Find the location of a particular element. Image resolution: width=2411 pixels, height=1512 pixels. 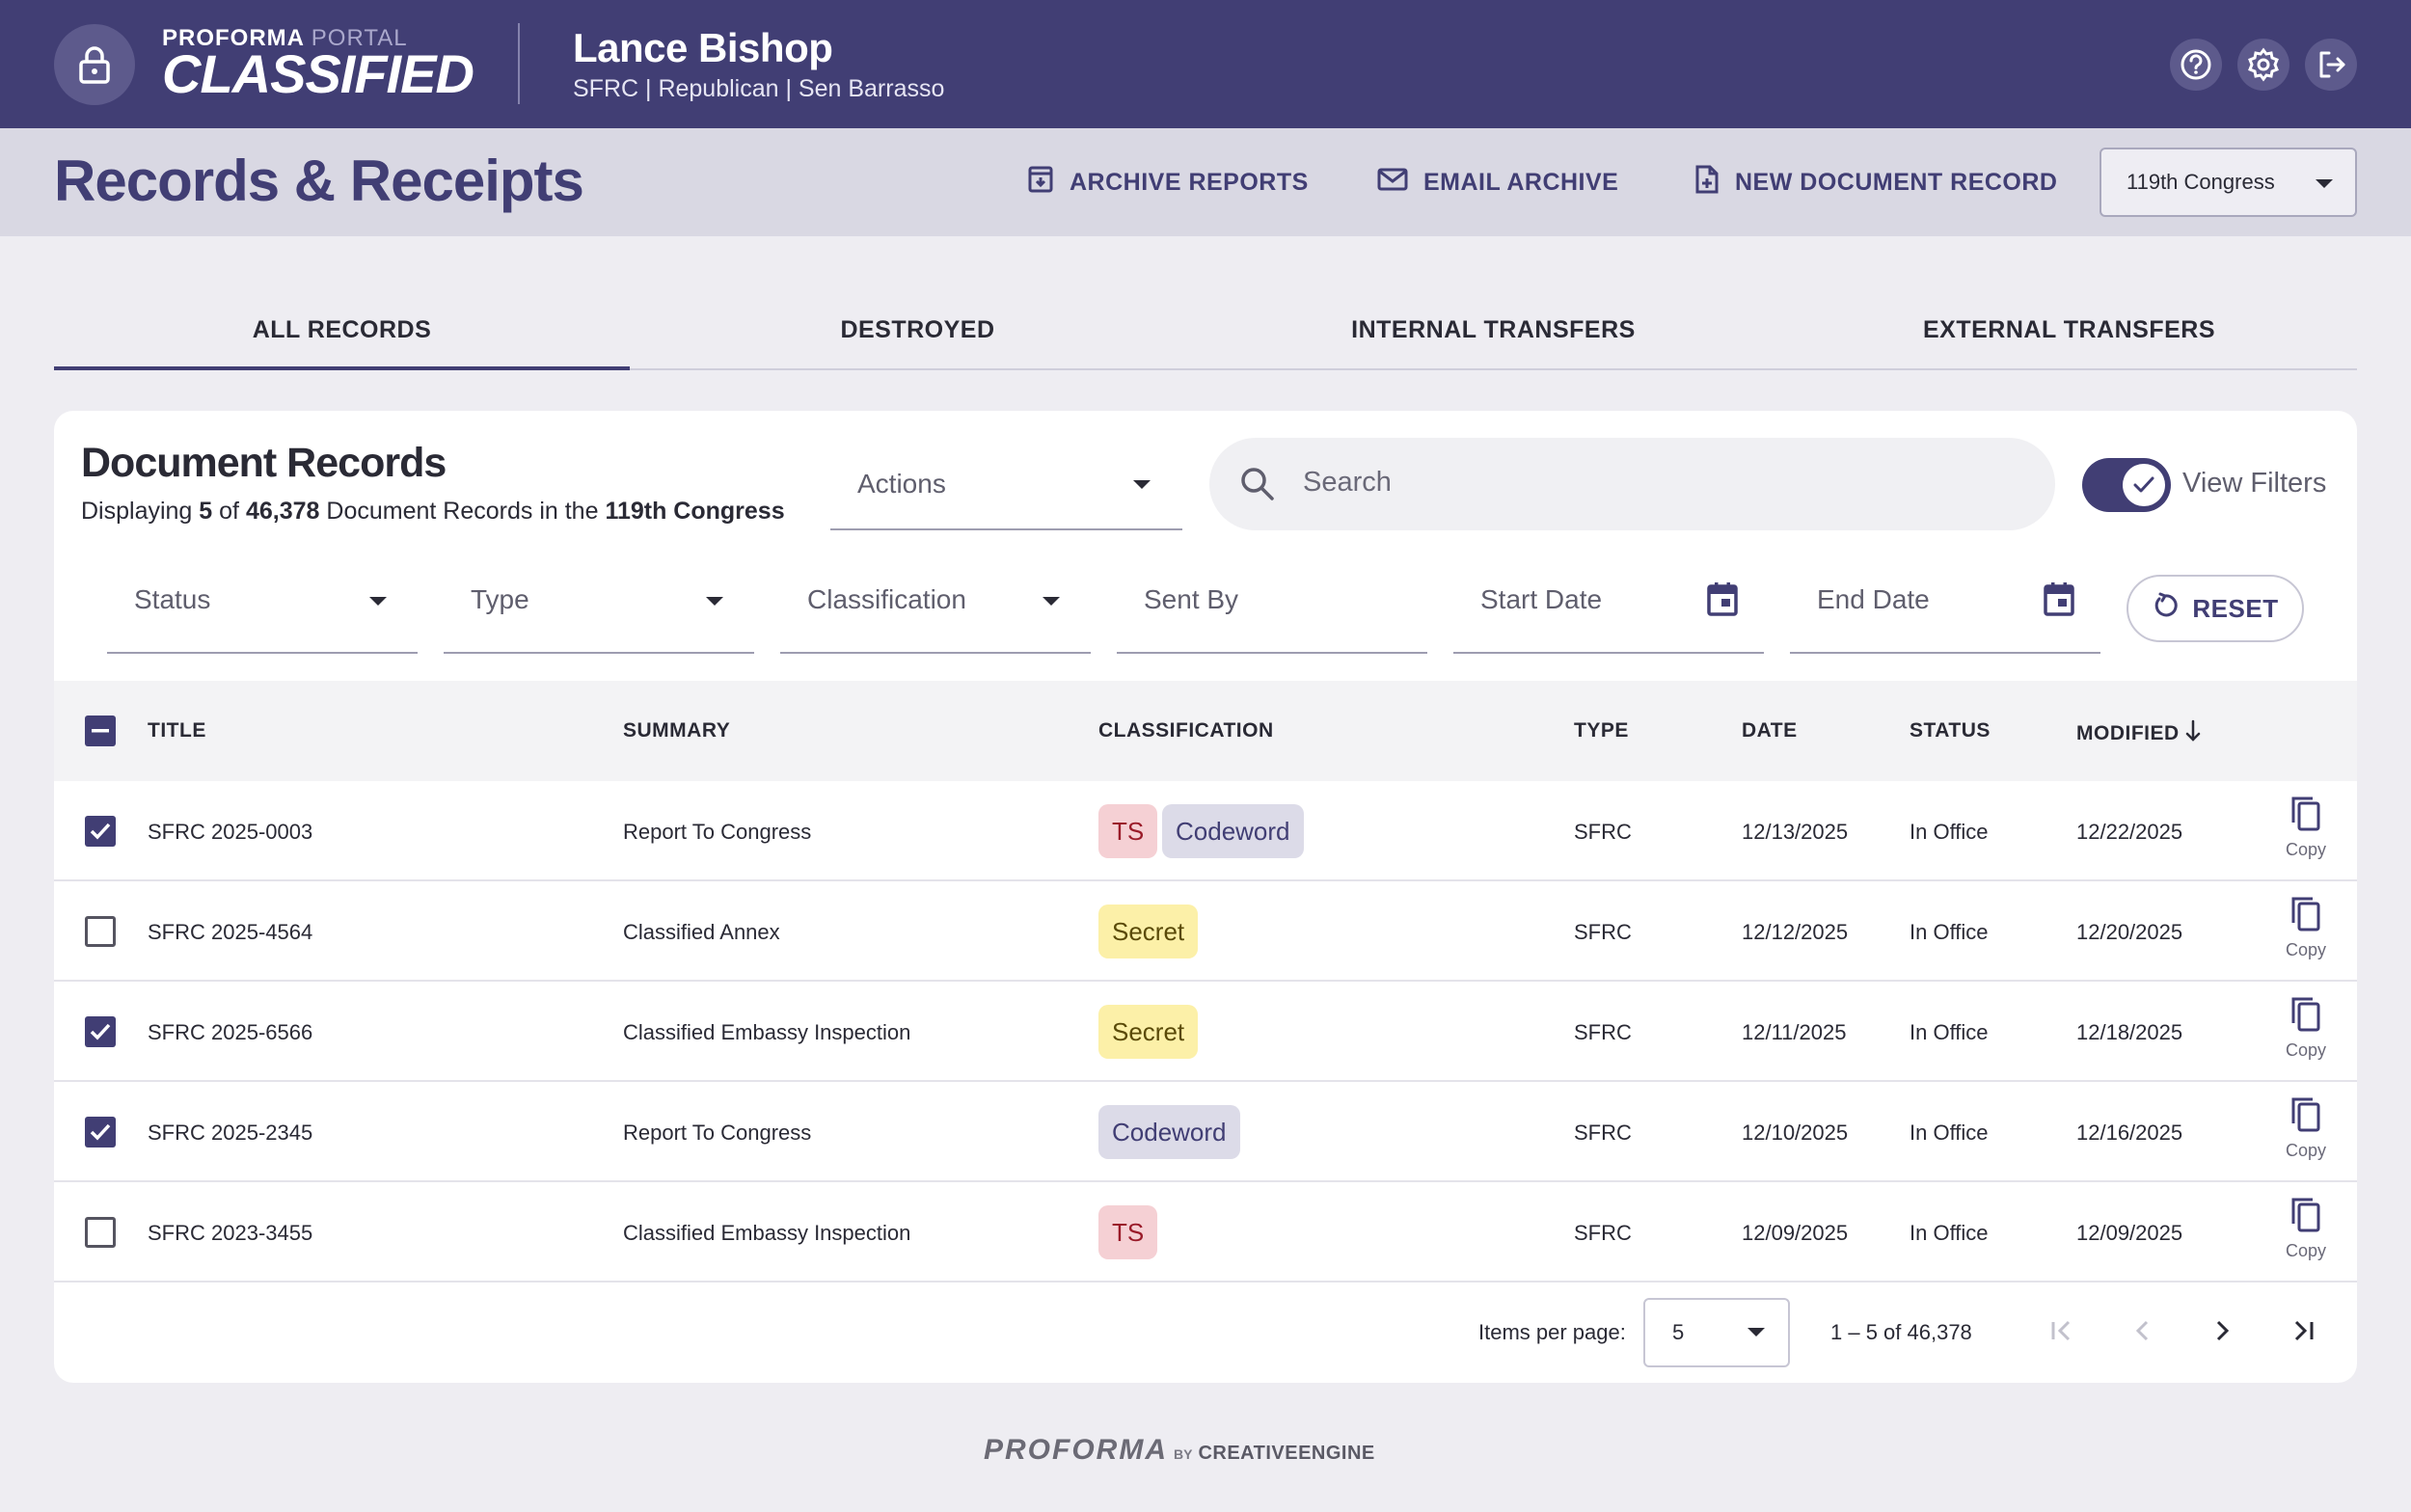

end-date-field: End Date is located at coordinates (1945, 609).